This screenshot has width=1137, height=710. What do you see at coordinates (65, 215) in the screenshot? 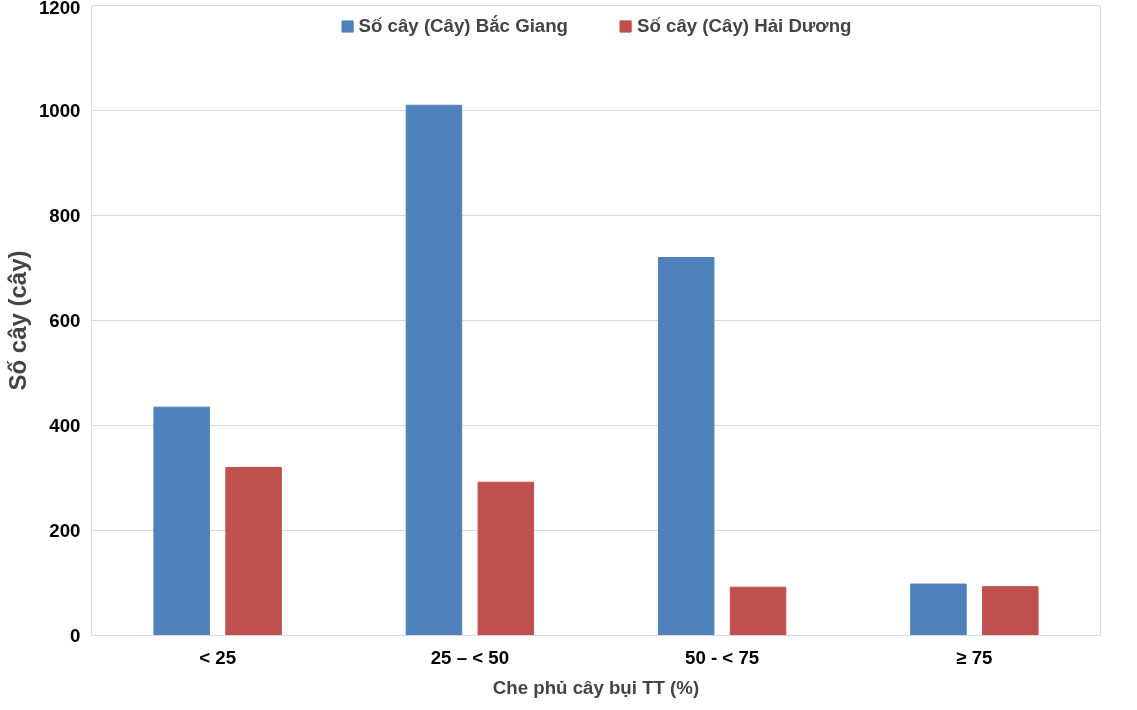
I see `y-tick-label: 800` at bounding box center [65, 215].